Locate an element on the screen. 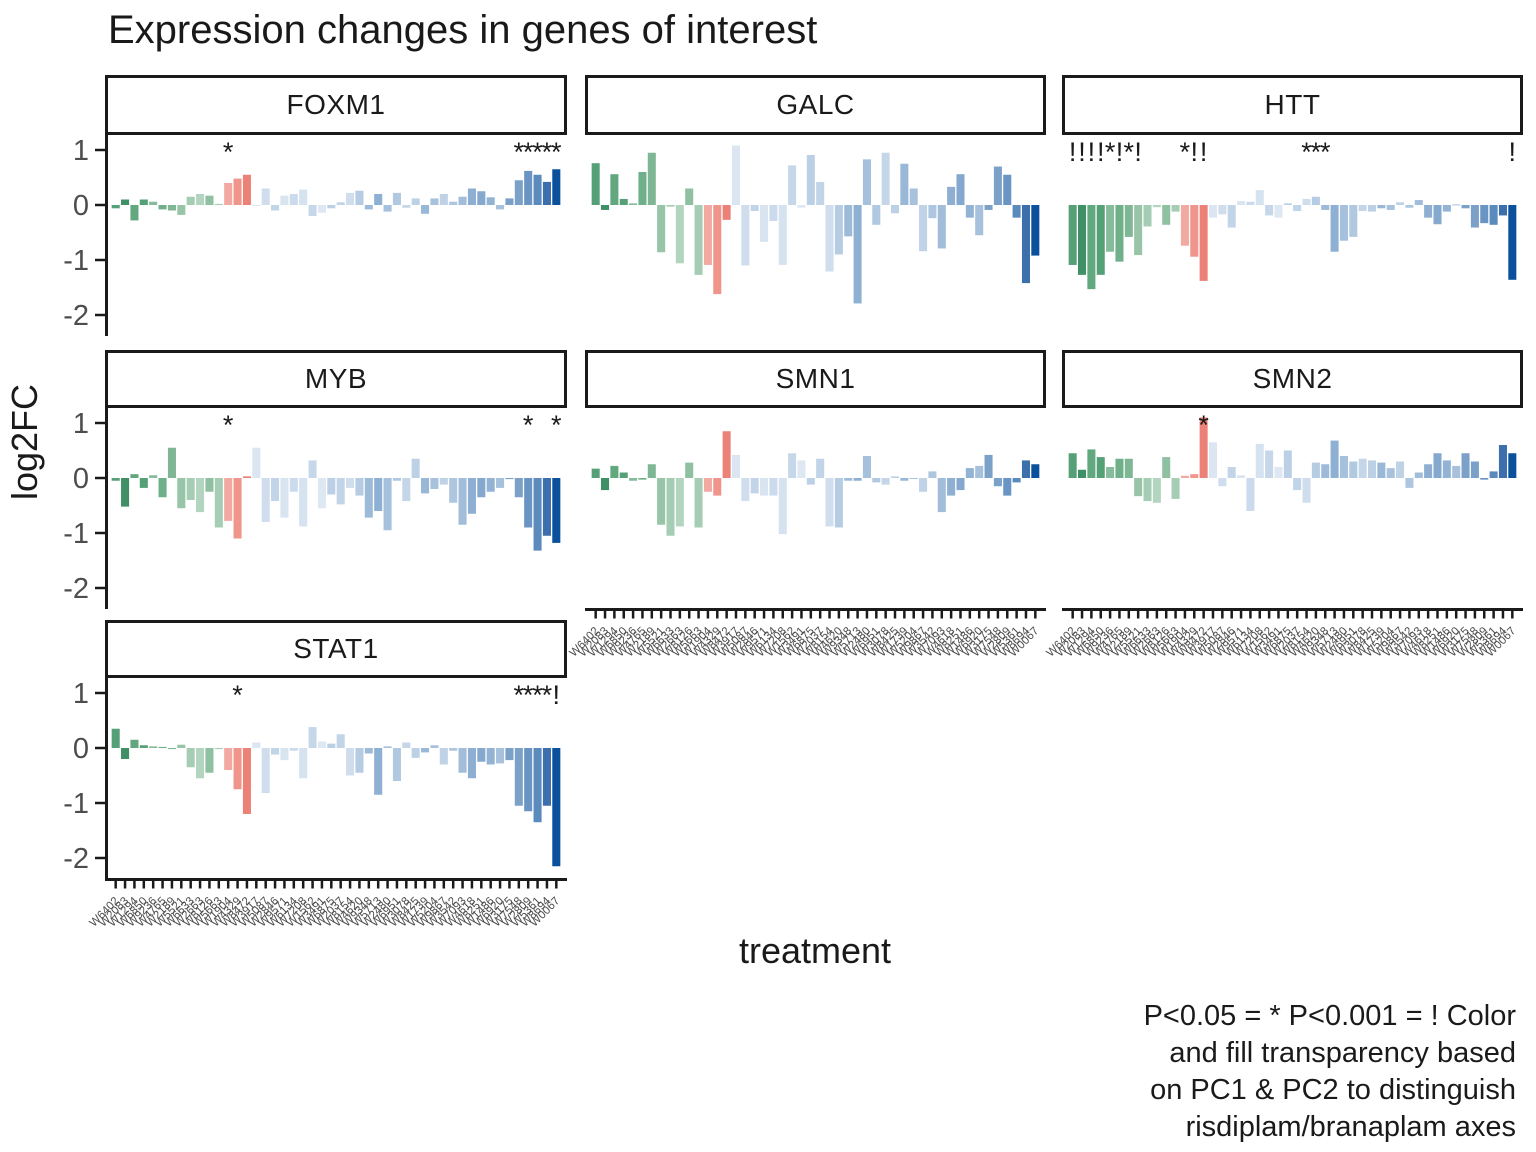 This screenshot has width=1536, height=1152. significance-mark: ! is located at coordinates (1204, 152).